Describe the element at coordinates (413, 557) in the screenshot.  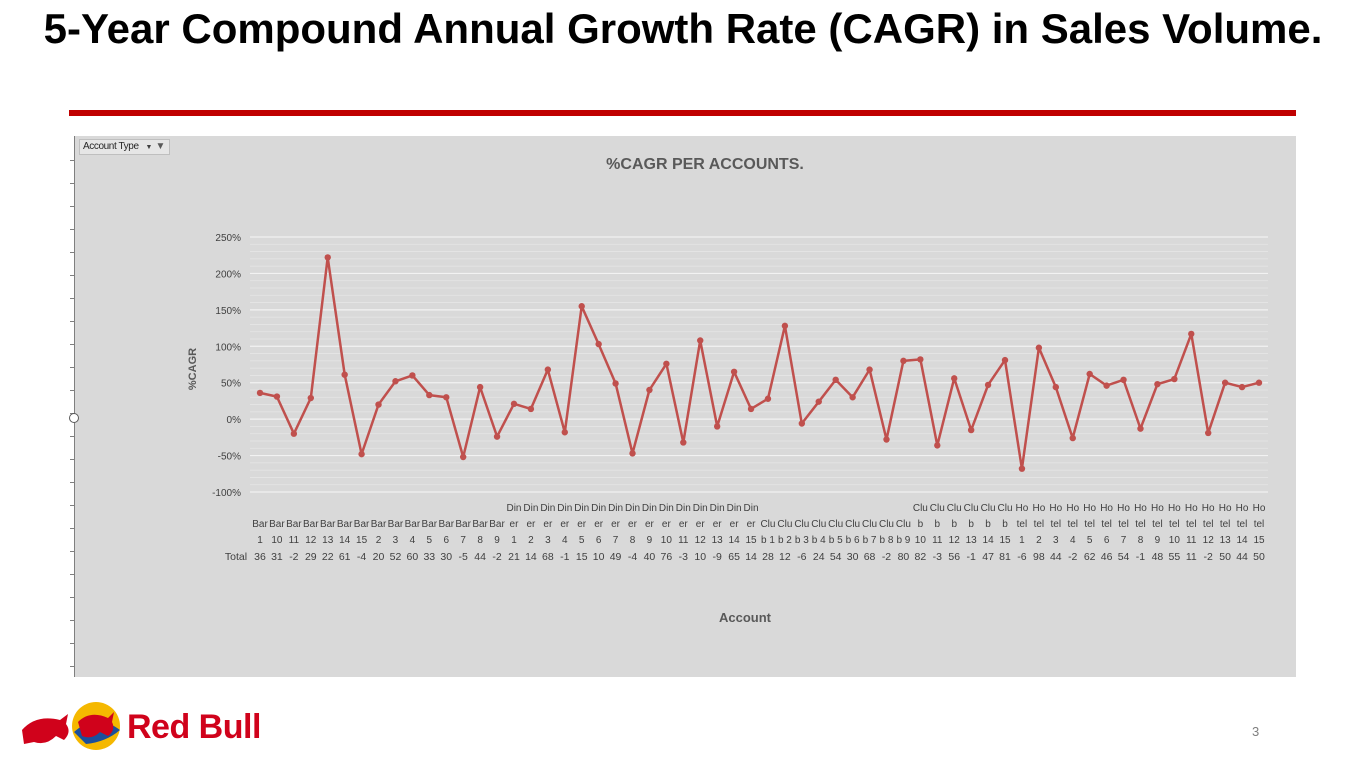
I see `total-row-value: 60` at that location.